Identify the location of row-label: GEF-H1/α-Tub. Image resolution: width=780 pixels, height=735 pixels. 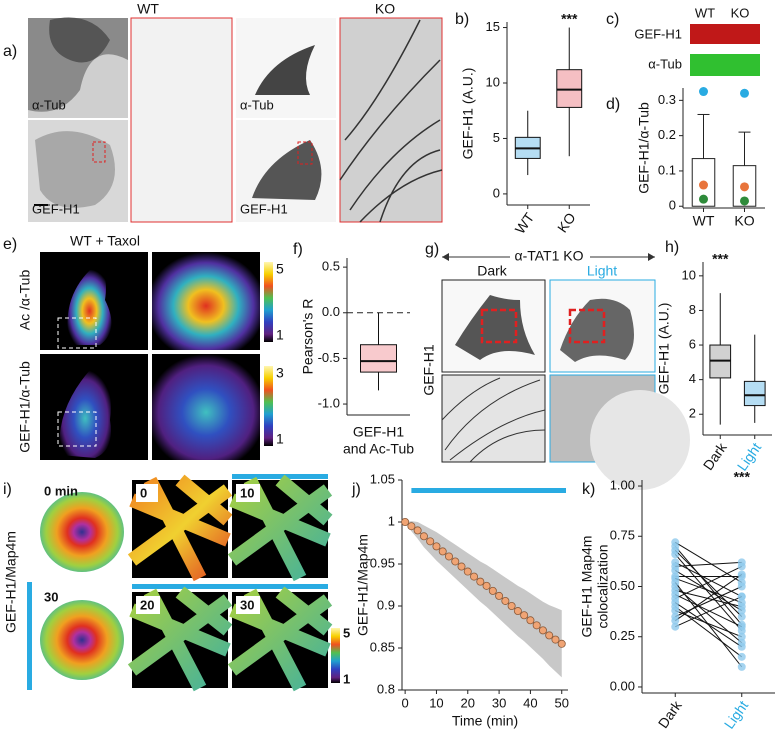
(25, 407).